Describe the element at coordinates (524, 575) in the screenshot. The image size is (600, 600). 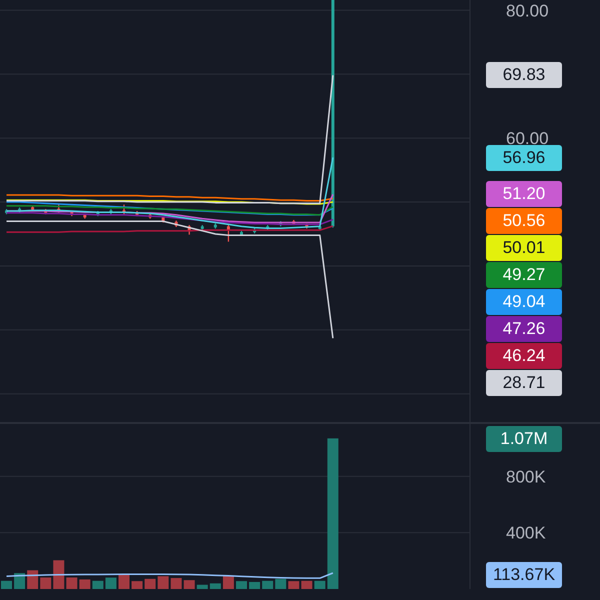
I see `text: 113.67K` at that location.